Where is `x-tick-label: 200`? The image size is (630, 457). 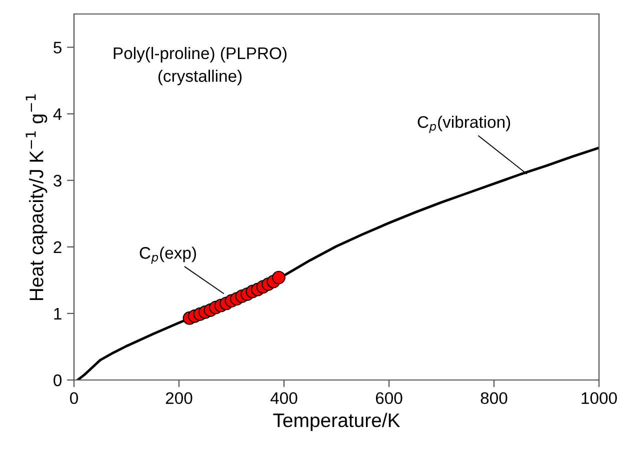
x-tick-label: 200 is located at coordinates (179, 398).